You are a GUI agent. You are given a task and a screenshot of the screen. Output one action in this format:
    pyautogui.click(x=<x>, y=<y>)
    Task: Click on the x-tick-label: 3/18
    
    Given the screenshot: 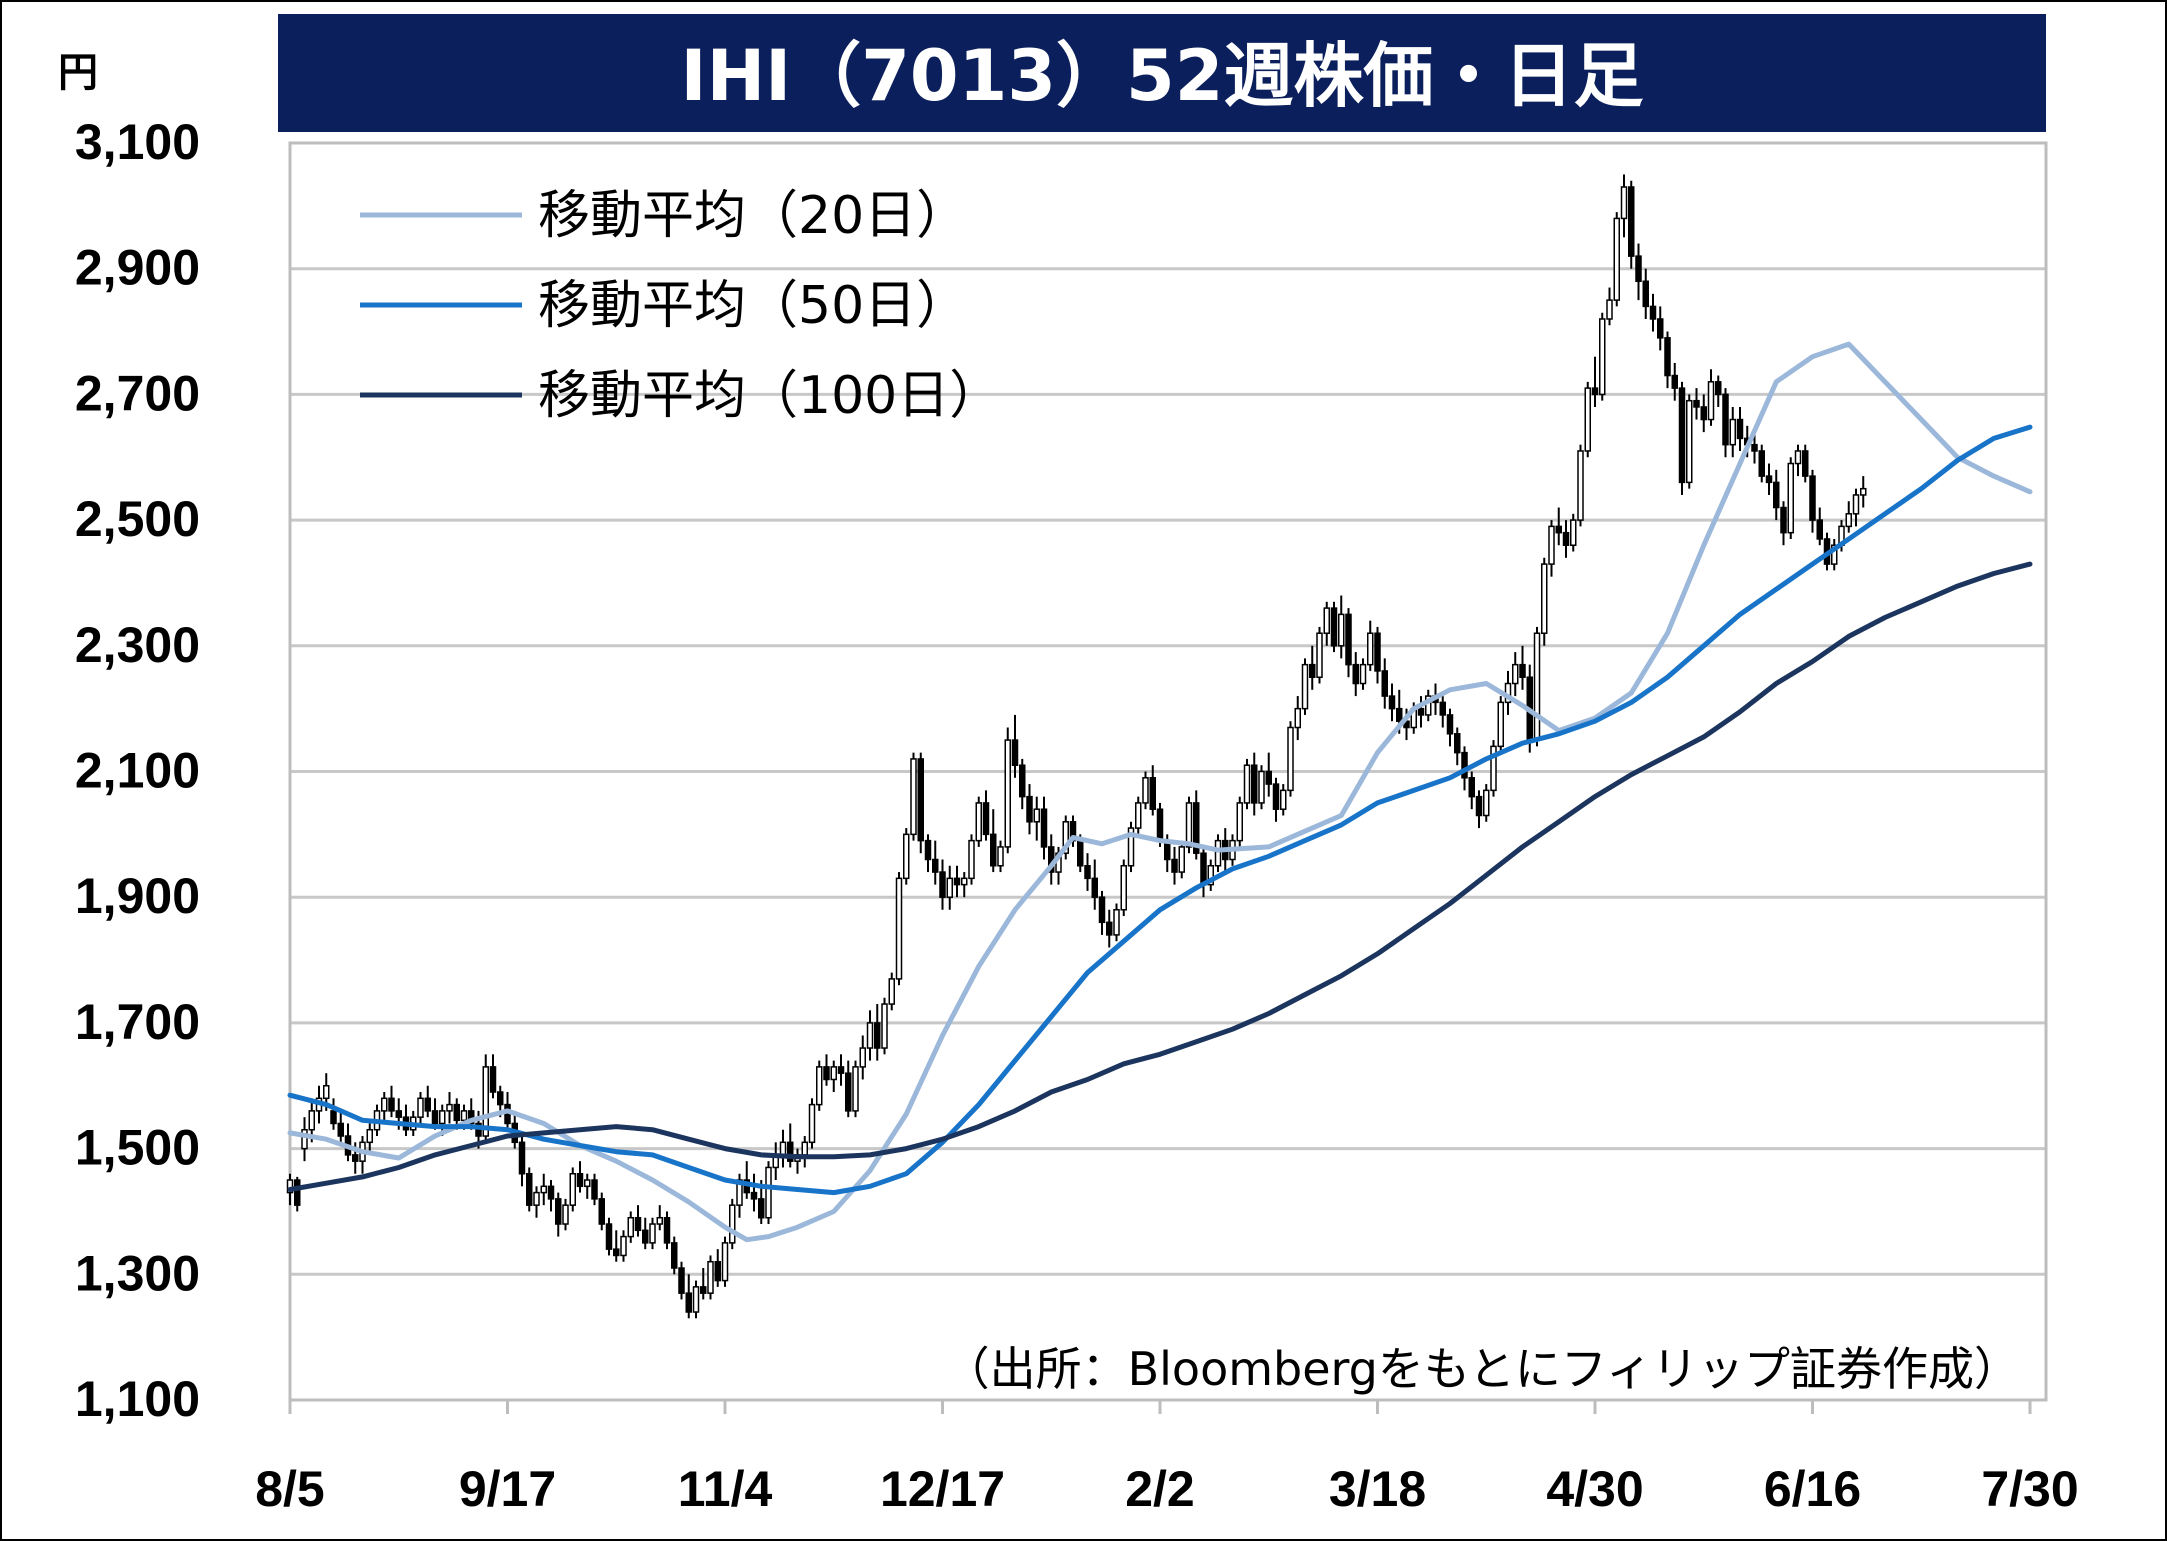 What is the action you would take?
    pyautogui.click(x=1377, y=1489)
    